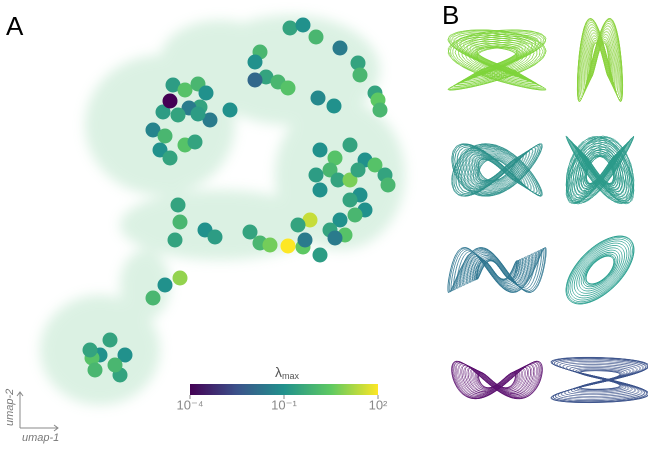  What do you see at coordinates (450, 15) in the screenshot?
I see `panel-label: B` at bounding box center [450, 15].